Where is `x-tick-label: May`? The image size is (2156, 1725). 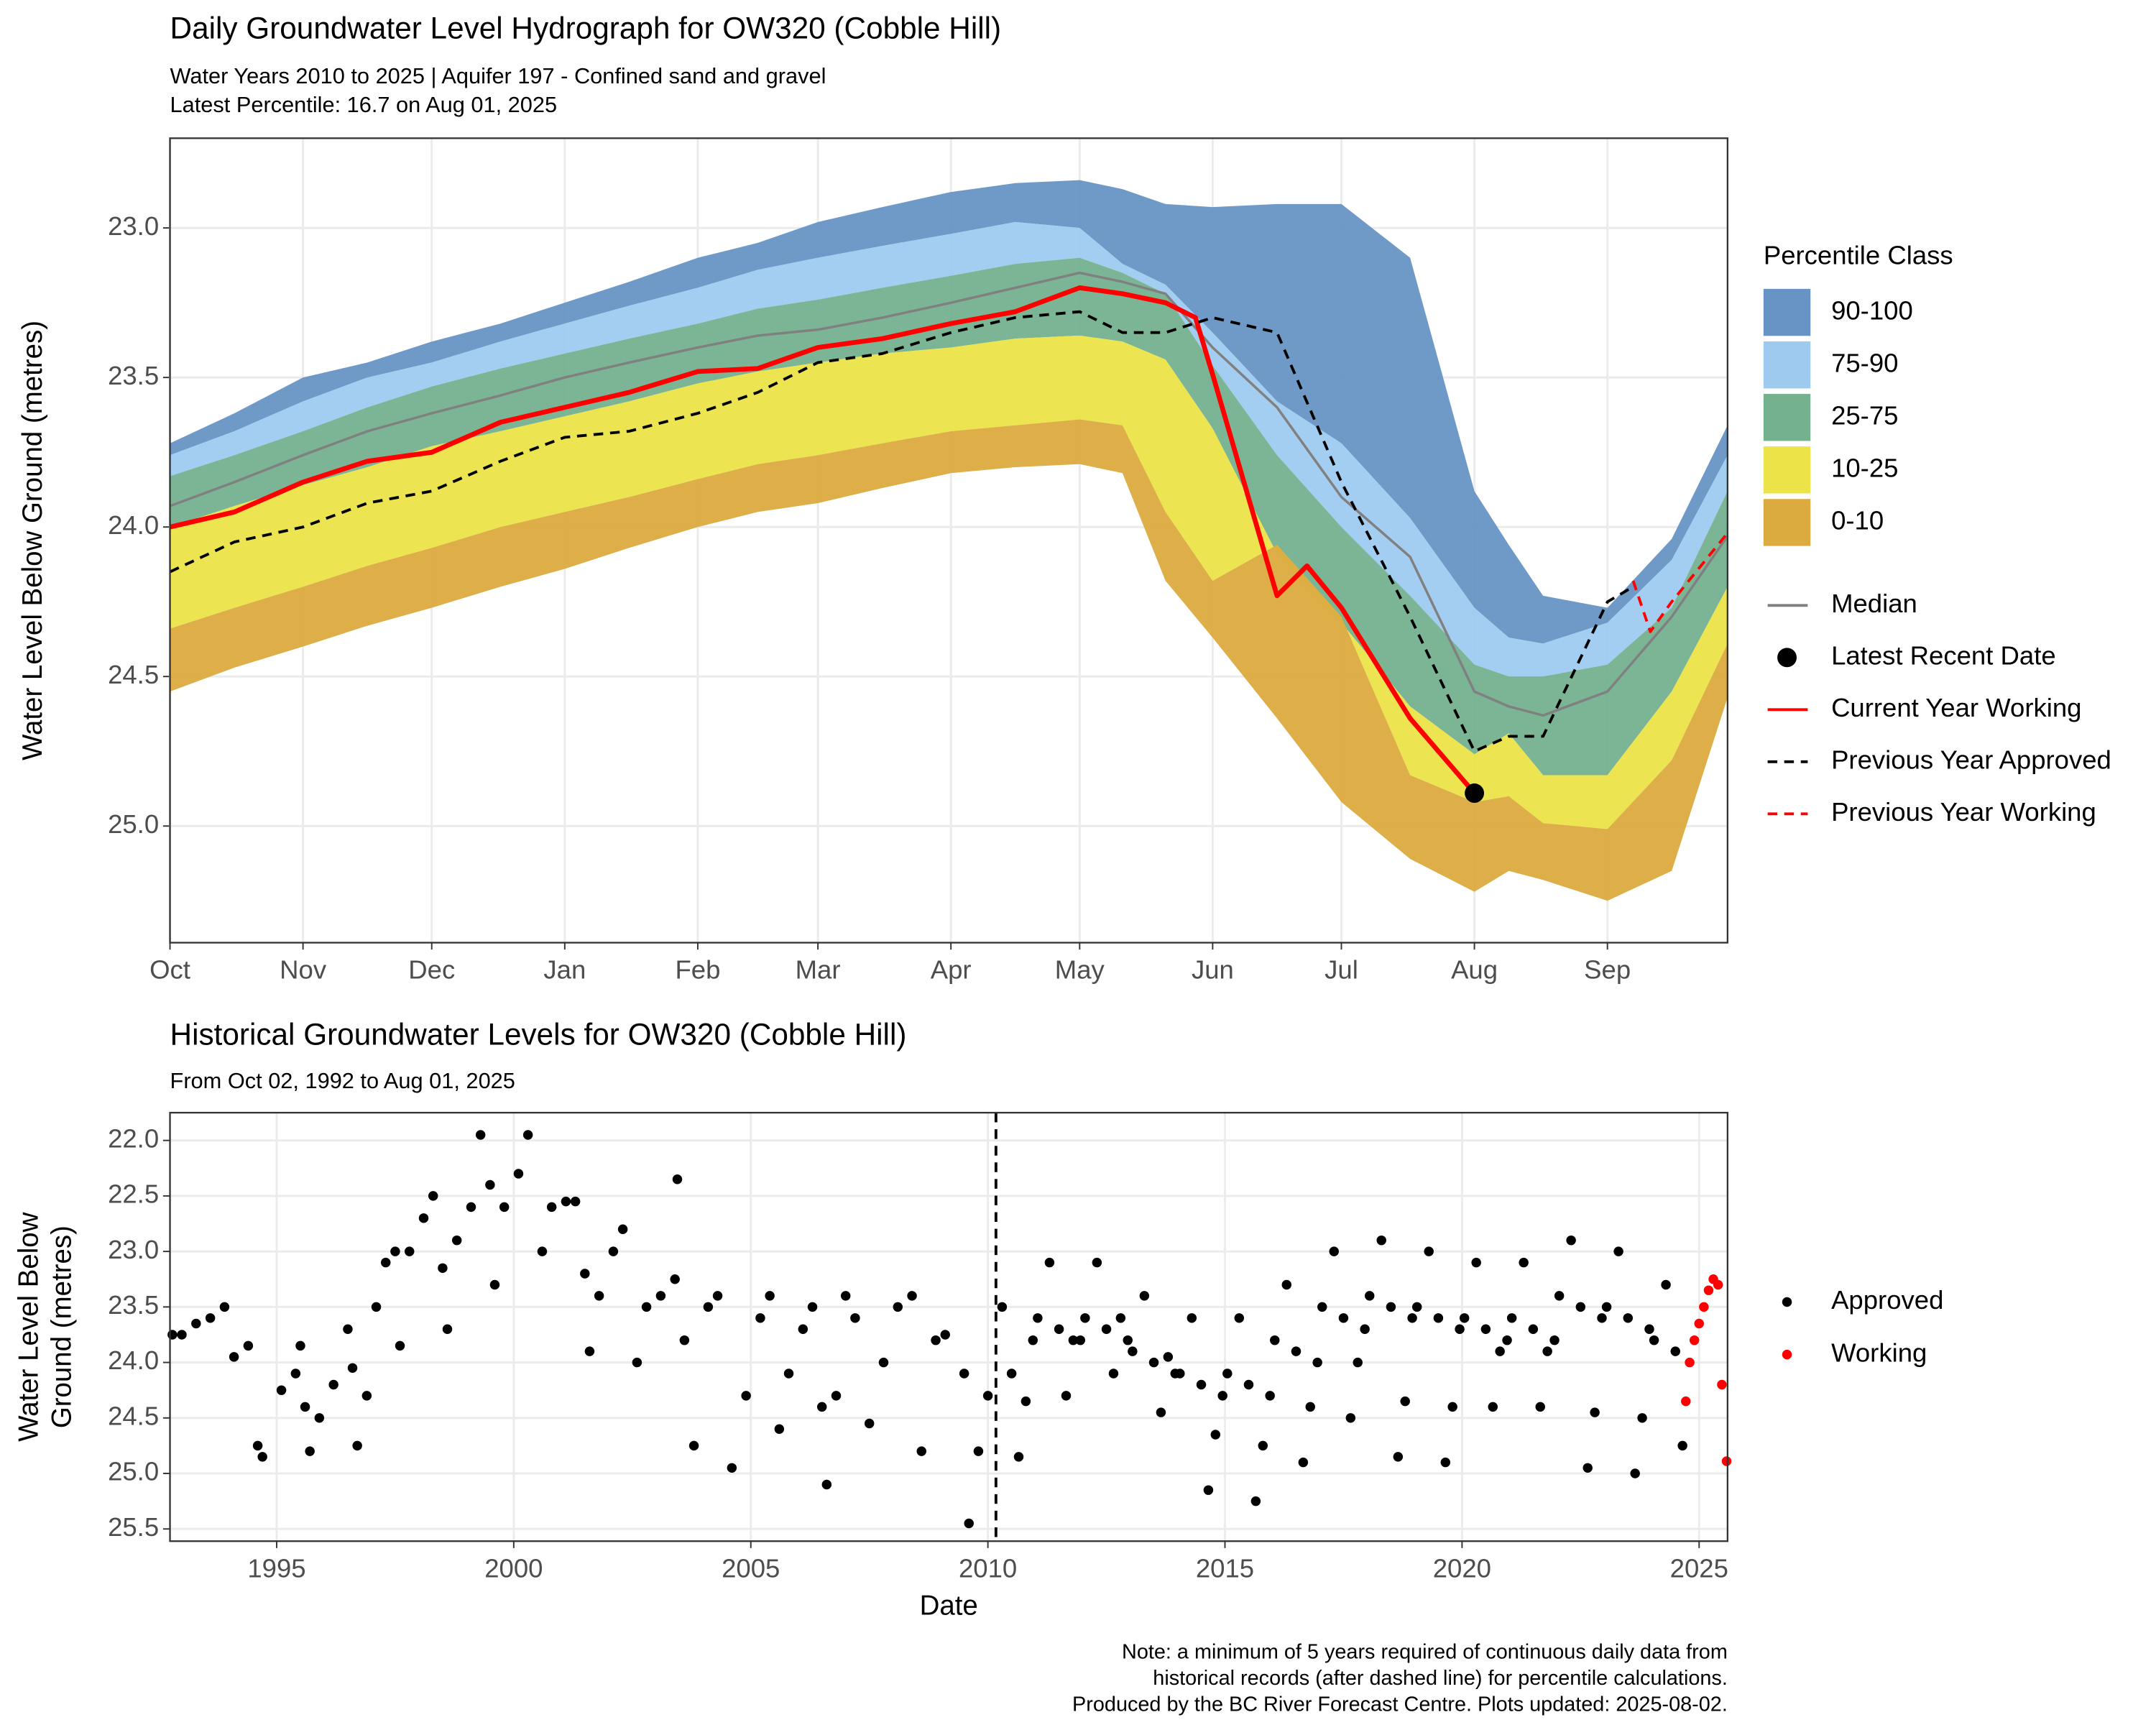 x-tick-label: May is located at coordinates (1080, 970).